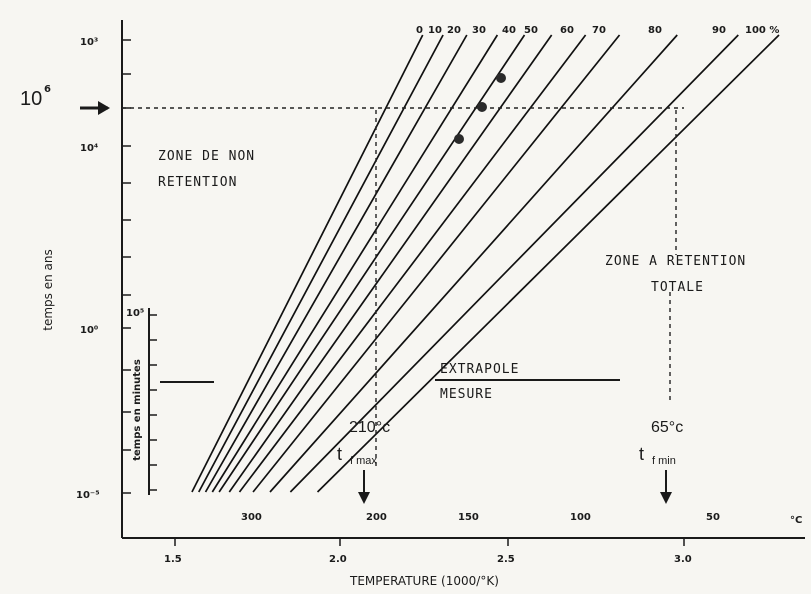  I want to click on y-axis-label: temps en ans, so click(48, 289).